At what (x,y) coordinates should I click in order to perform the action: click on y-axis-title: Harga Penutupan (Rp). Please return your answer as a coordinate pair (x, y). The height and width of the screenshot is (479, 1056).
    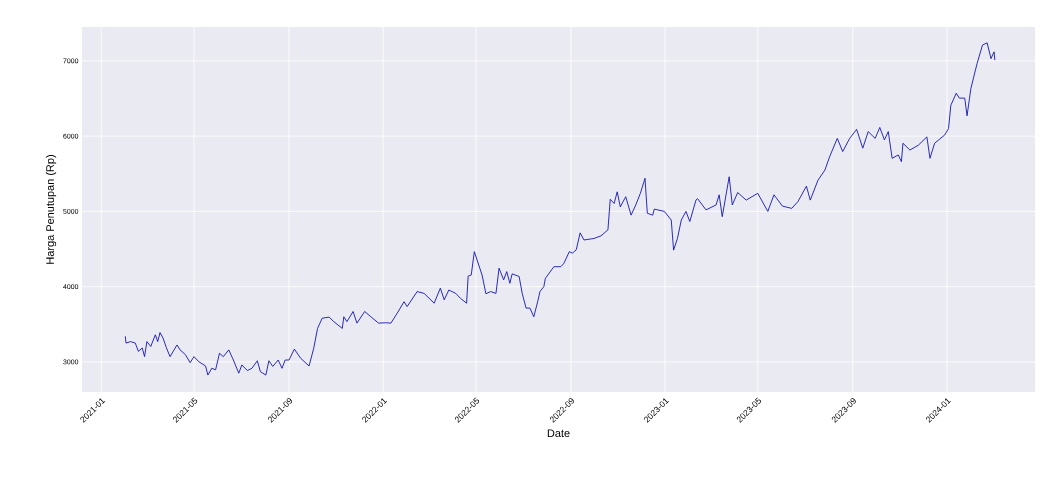
    Looking at the image, I should click on (51, 209).